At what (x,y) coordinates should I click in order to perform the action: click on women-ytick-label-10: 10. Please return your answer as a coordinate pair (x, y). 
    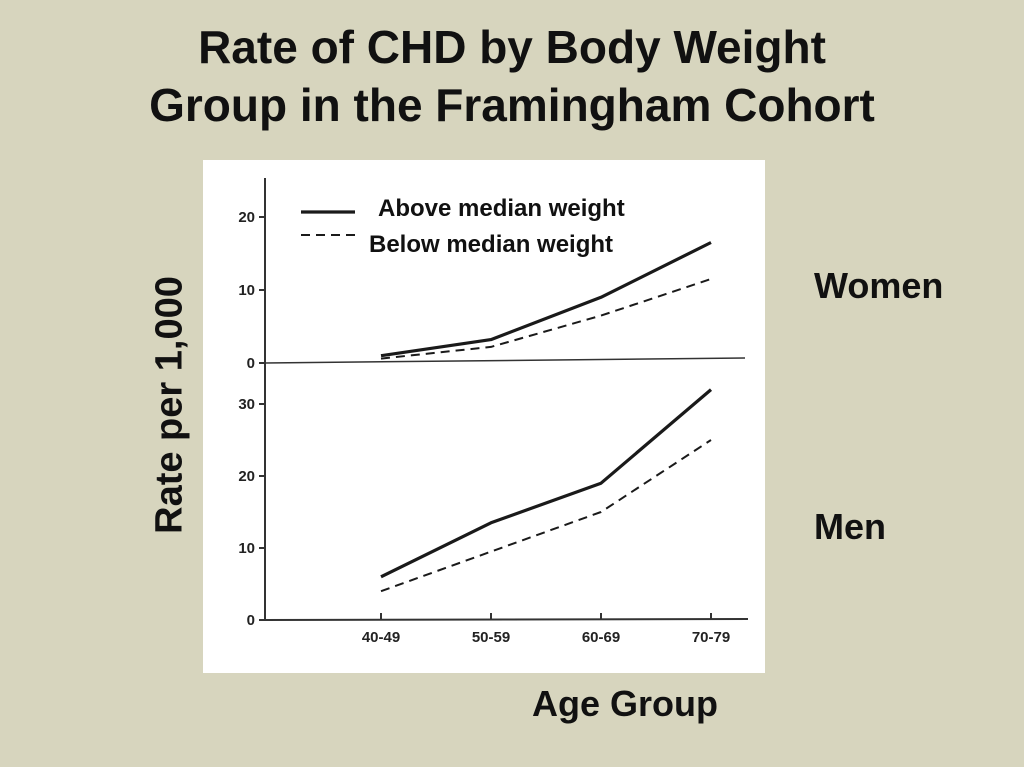
    Looking at the image, I should click on (246, 290).